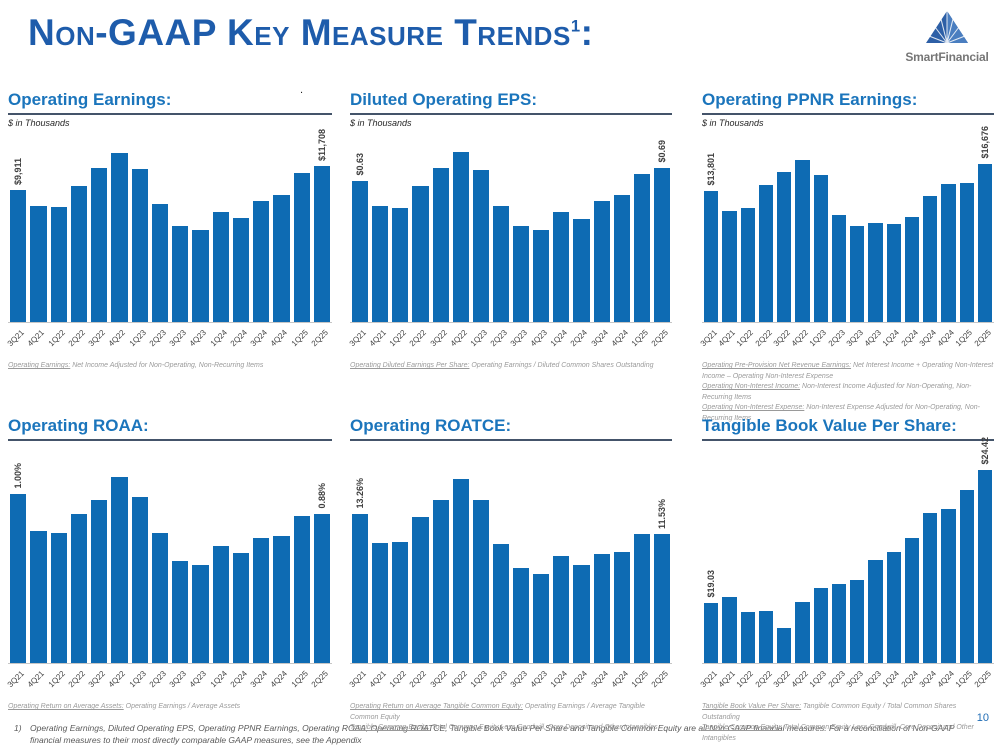 The width and height of the screenshot is (999, 750). I want to click on x-axis-label: 4Q21, so click(378, 338).